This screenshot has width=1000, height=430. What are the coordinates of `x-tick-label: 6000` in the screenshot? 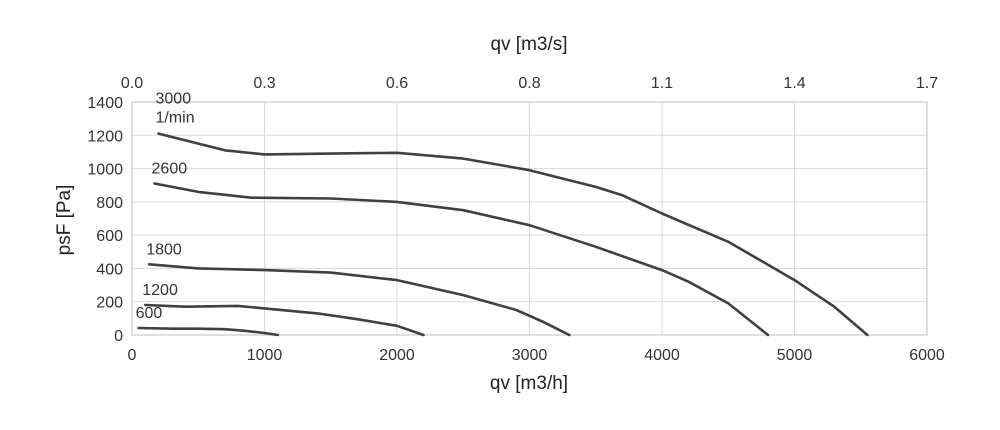 It's located at (927, 355).